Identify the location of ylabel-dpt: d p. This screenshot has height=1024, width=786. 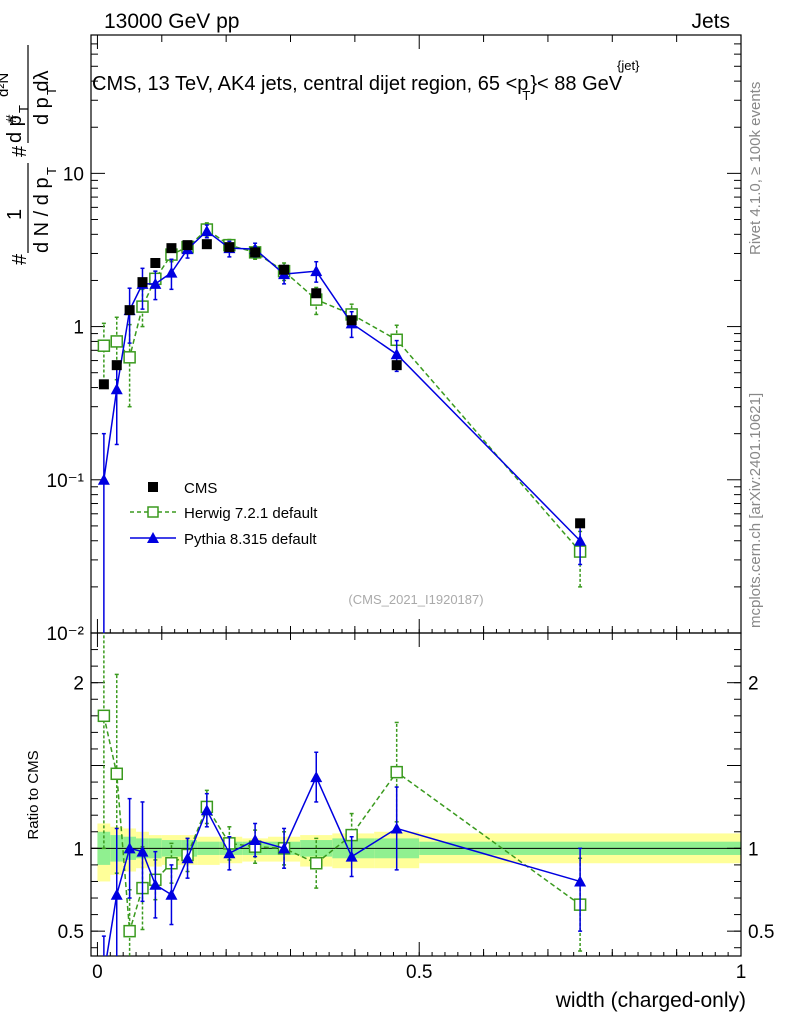
(15, 129).